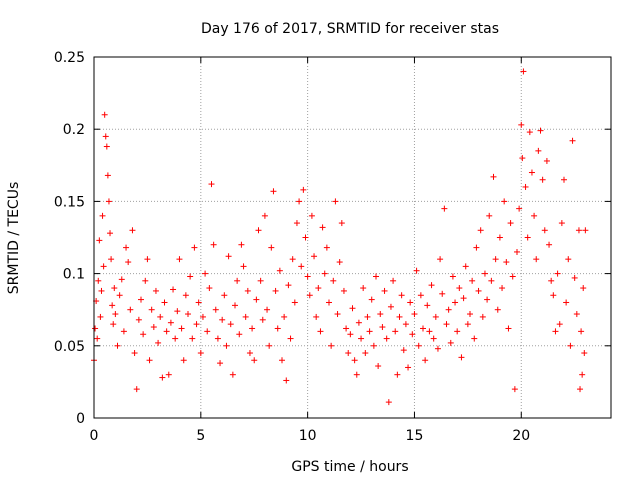 This screenshot has height=480, width=640. What do you see at coordinates (521, 436) in the screenshot?
I see `x-tick-label: 20` at bounding box center [521, 436].